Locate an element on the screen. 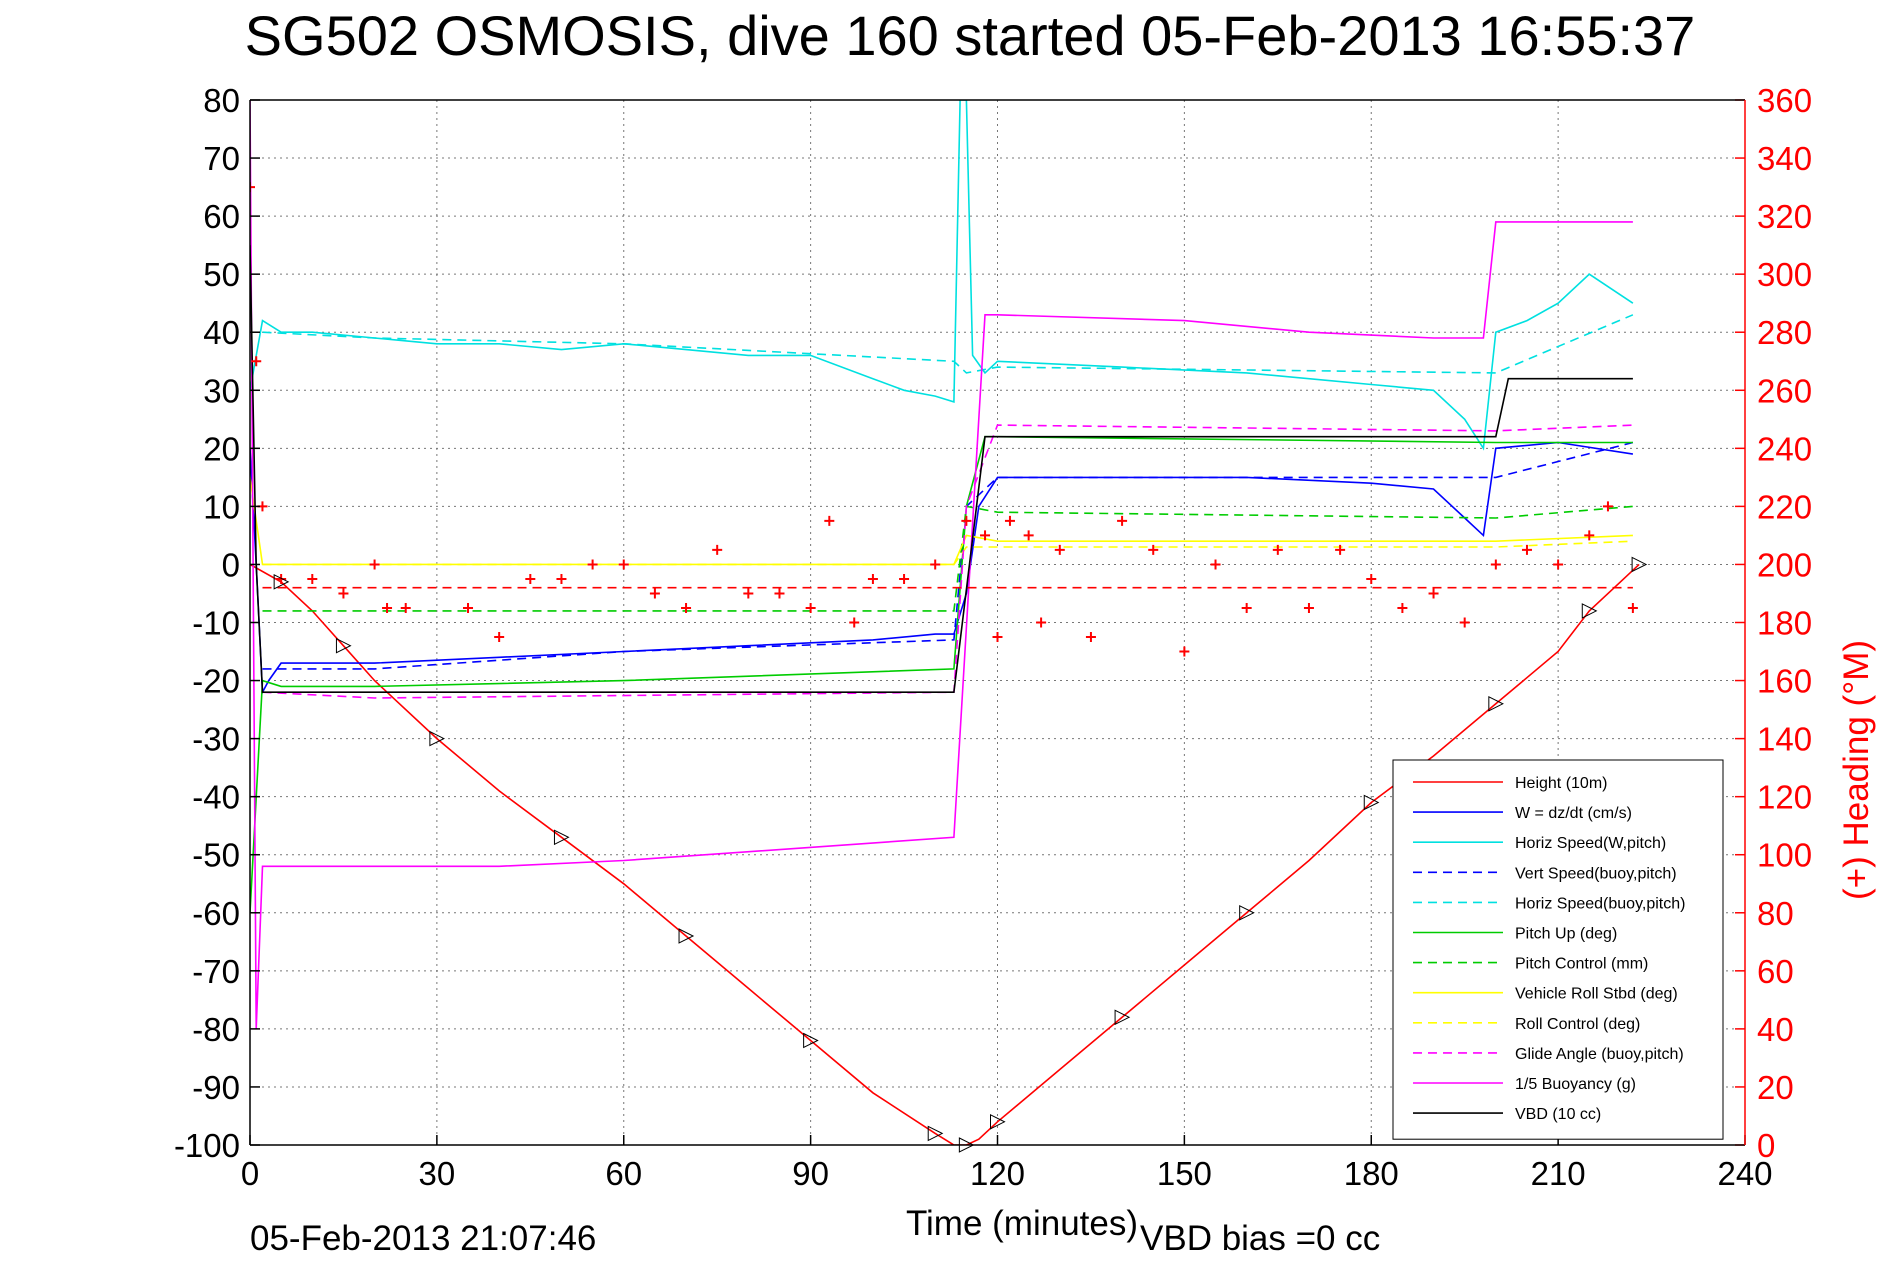  legend-entry: 1/5 Buoyancy (g) is located at coordinates (1575, 1084).